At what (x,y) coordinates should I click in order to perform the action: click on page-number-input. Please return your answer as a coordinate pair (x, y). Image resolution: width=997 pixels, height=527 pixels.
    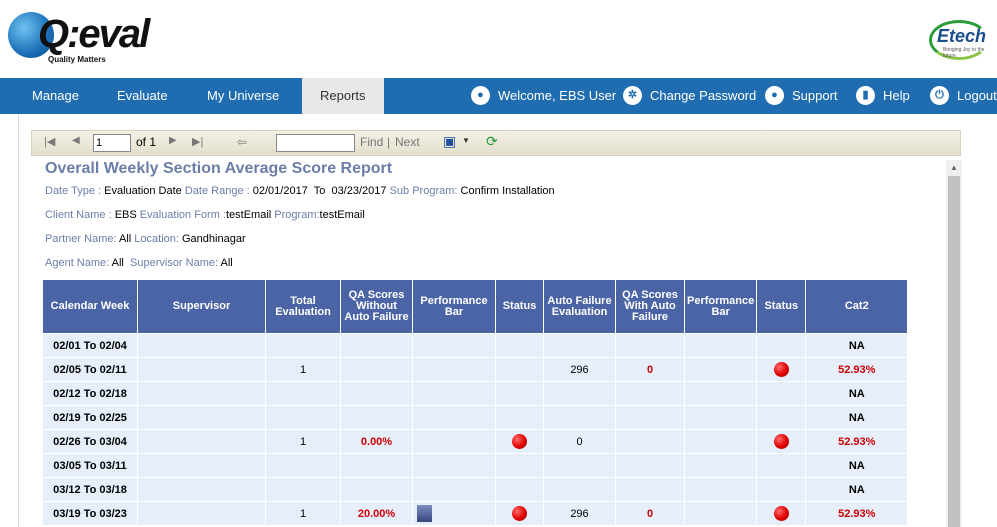
    Looking at the image, I should click on (112, 143).